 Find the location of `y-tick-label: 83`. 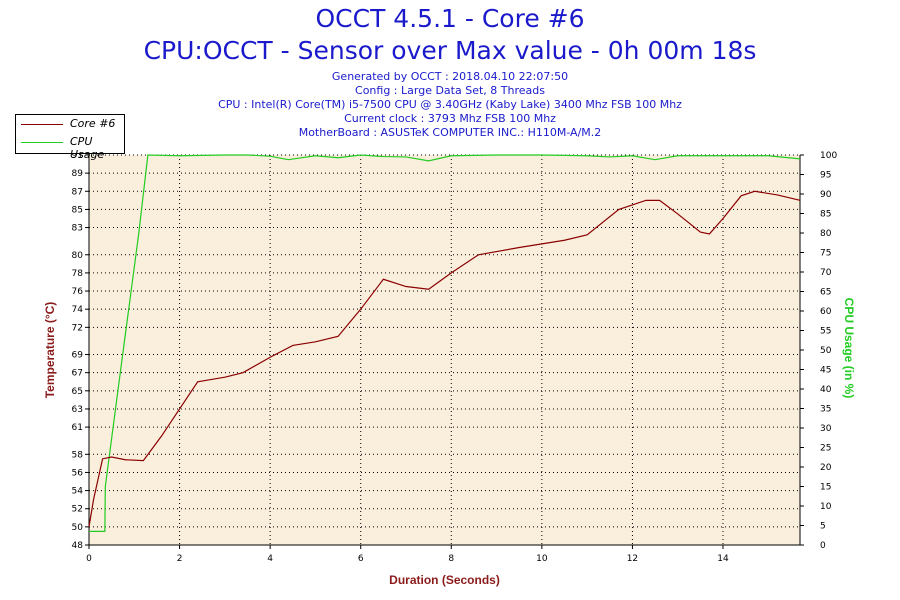

y-tick-label: 83 is located at coordinates (77, 229).